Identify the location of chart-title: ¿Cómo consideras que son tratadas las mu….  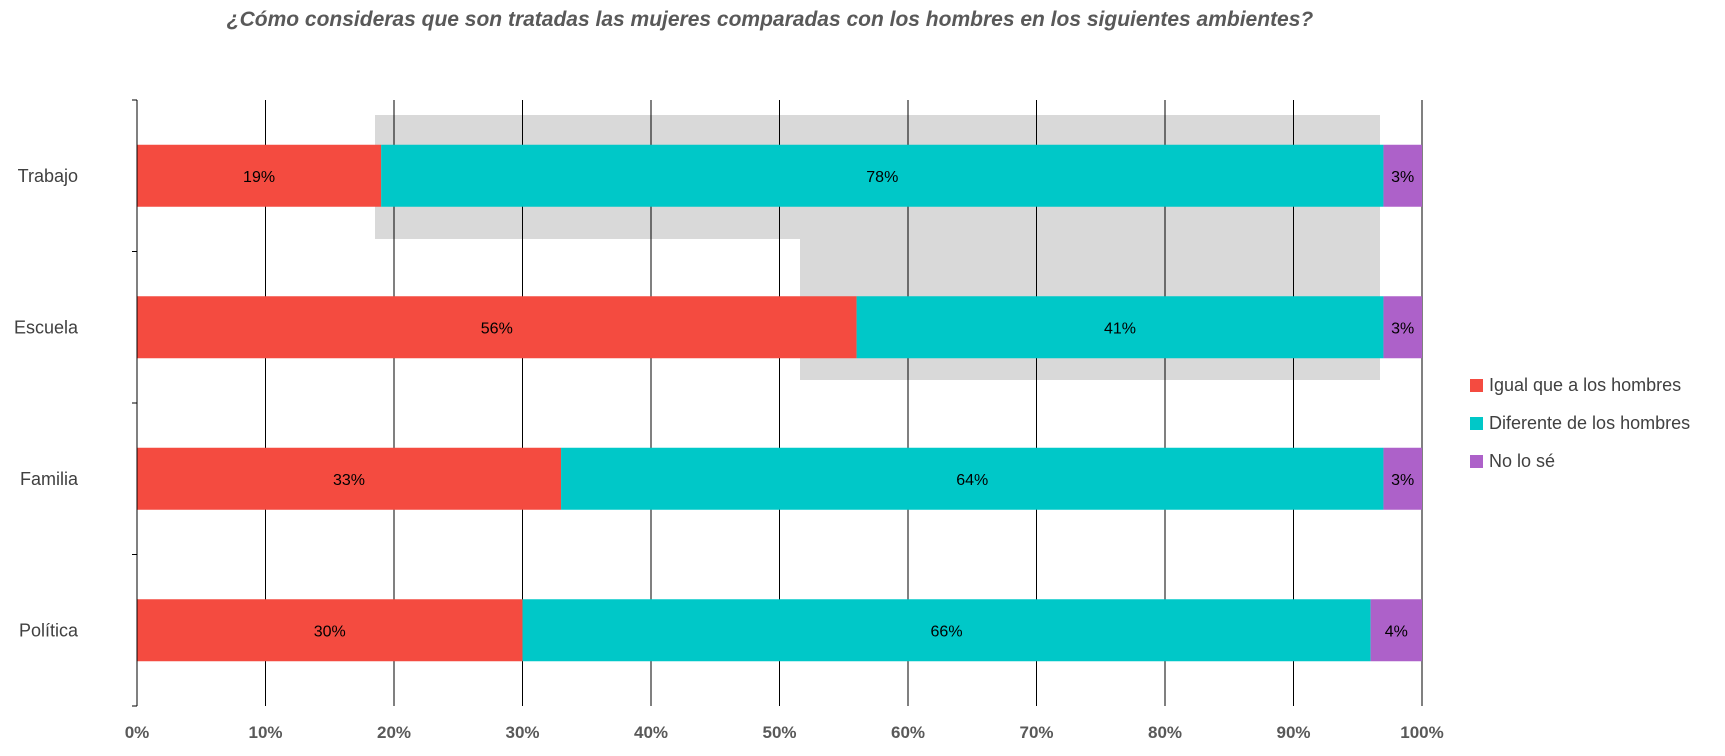
(770, 19).